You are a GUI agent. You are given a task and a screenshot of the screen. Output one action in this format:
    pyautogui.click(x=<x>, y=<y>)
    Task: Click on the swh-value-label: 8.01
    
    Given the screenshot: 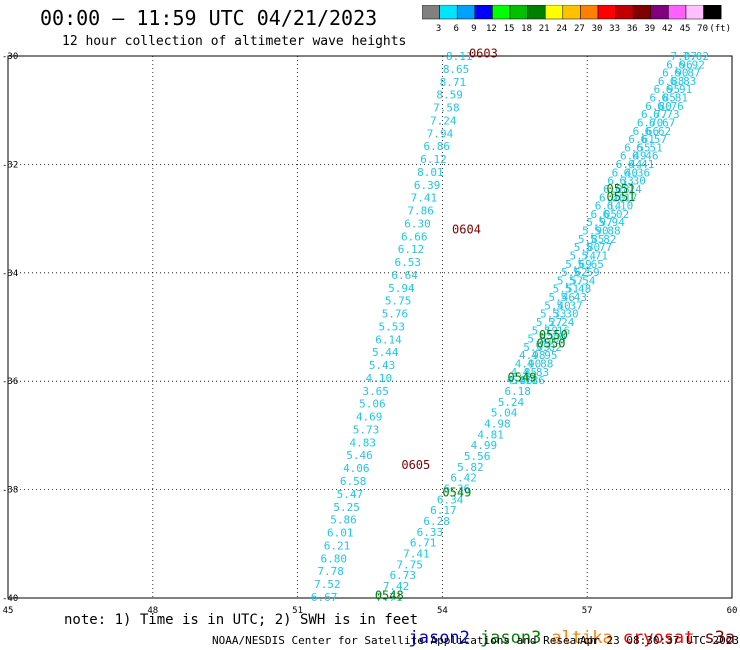 What is the action you would take?
    pyautogui.click(x=430, y=172)
    